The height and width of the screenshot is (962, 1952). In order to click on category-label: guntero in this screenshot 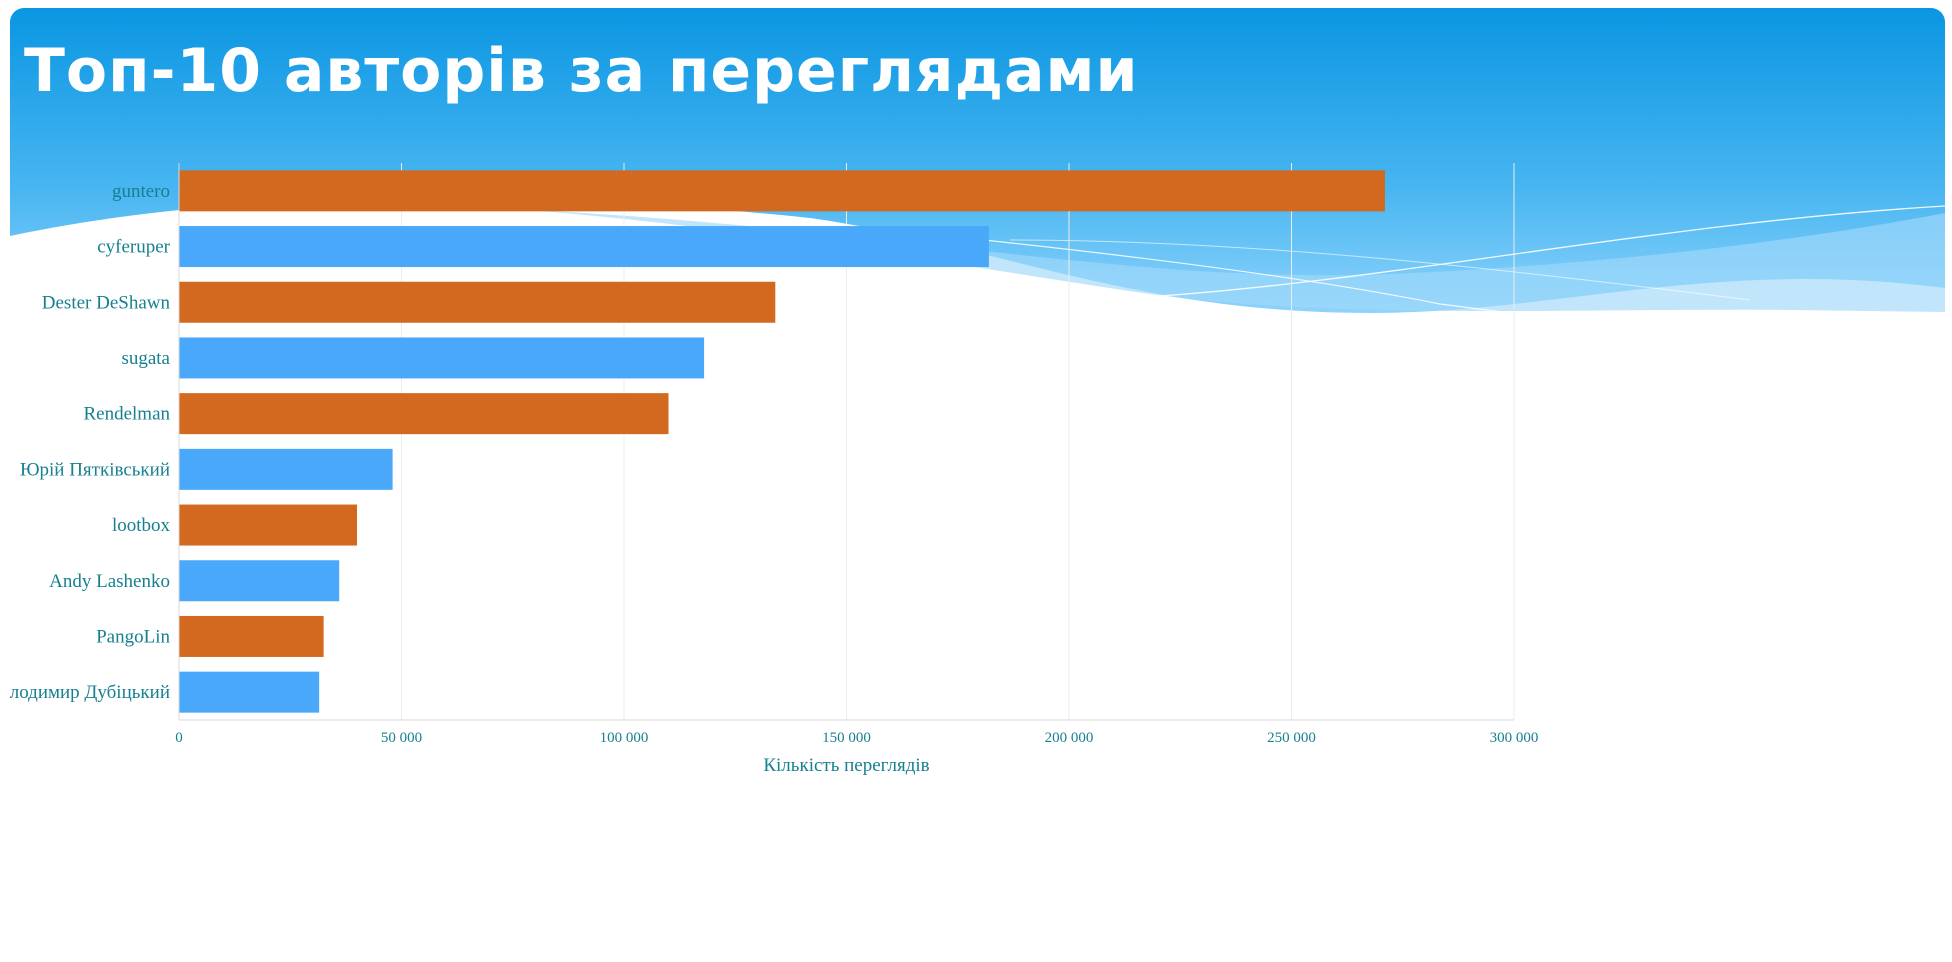, I will do `click(141, 191)`.